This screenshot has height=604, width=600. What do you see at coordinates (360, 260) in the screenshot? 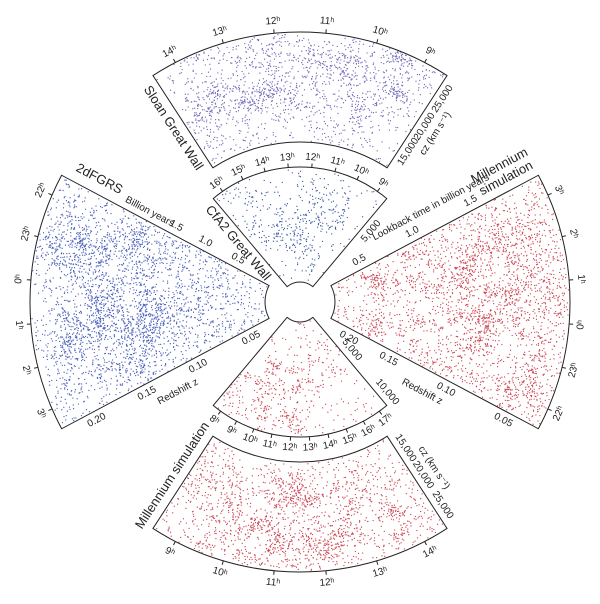
I see `label: 0.5` at bounding box center [360, 260].